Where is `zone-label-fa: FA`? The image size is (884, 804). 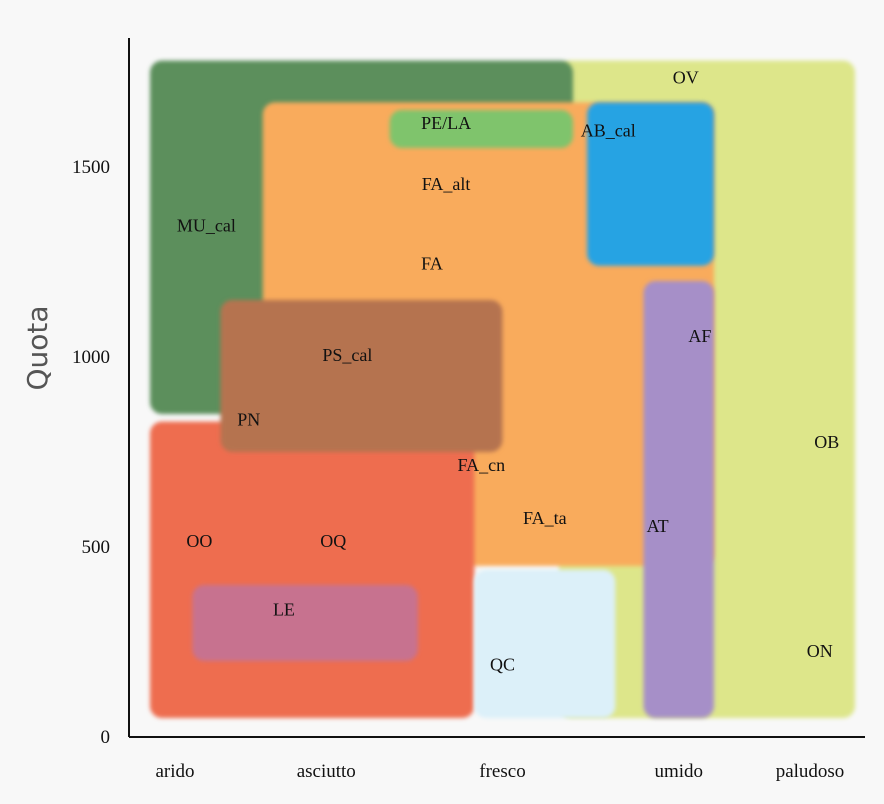 zone-label-fa: FA is located at coordinates (432, 264).